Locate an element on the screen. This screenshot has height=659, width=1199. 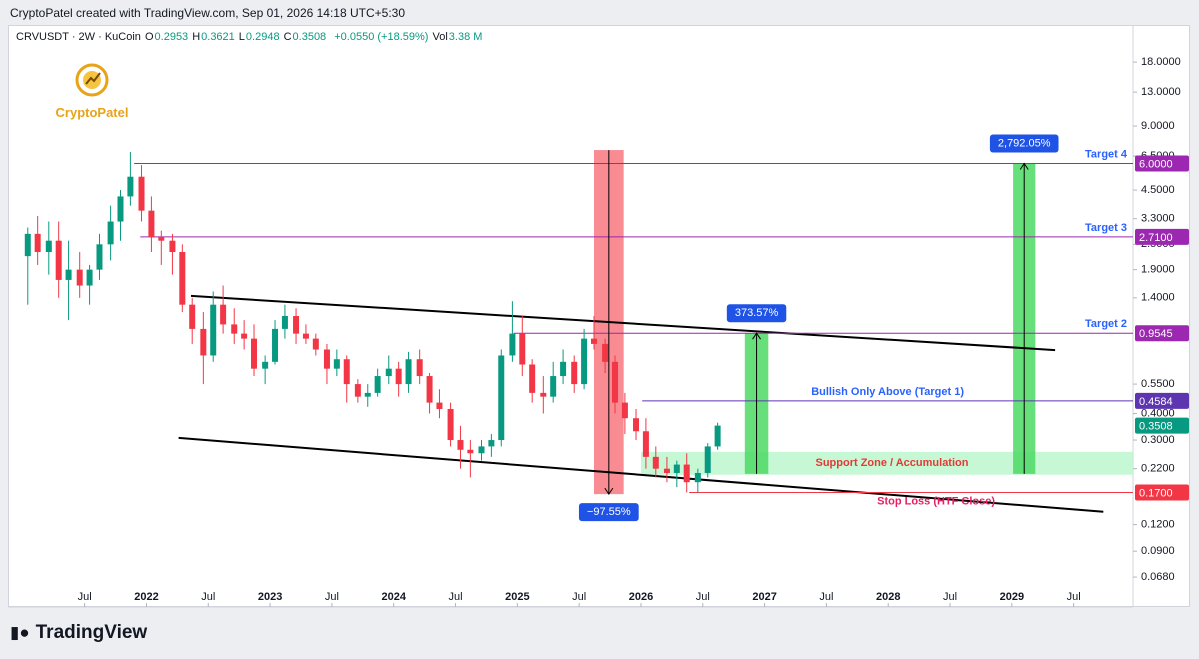
y-tick-label: 0.5500 is located at coordinates (1158, 384).